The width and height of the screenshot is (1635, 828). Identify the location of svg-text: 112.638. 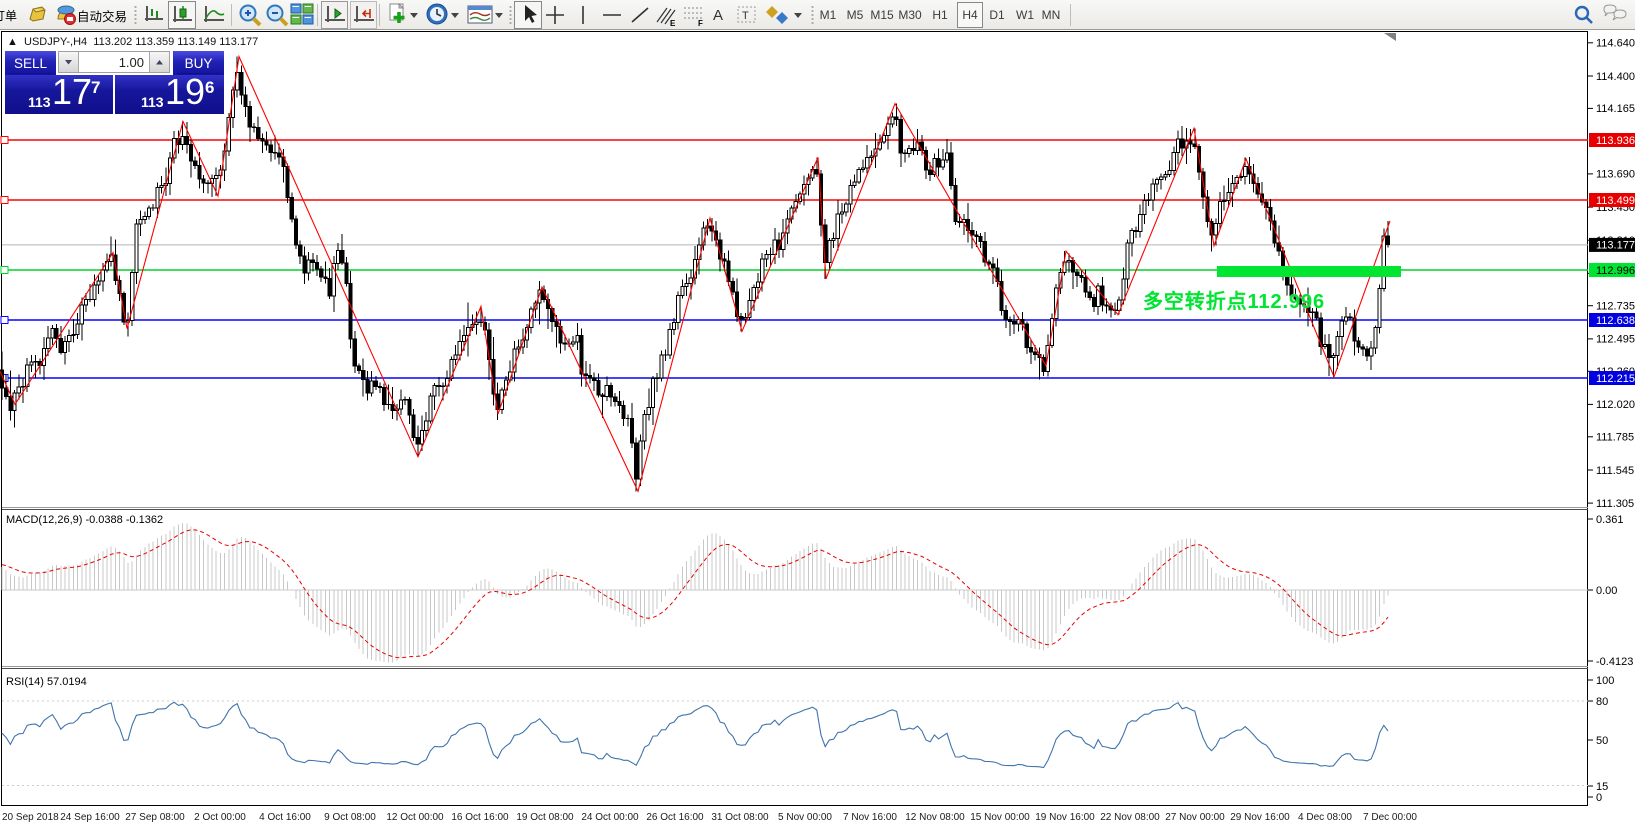
(1615, 321).